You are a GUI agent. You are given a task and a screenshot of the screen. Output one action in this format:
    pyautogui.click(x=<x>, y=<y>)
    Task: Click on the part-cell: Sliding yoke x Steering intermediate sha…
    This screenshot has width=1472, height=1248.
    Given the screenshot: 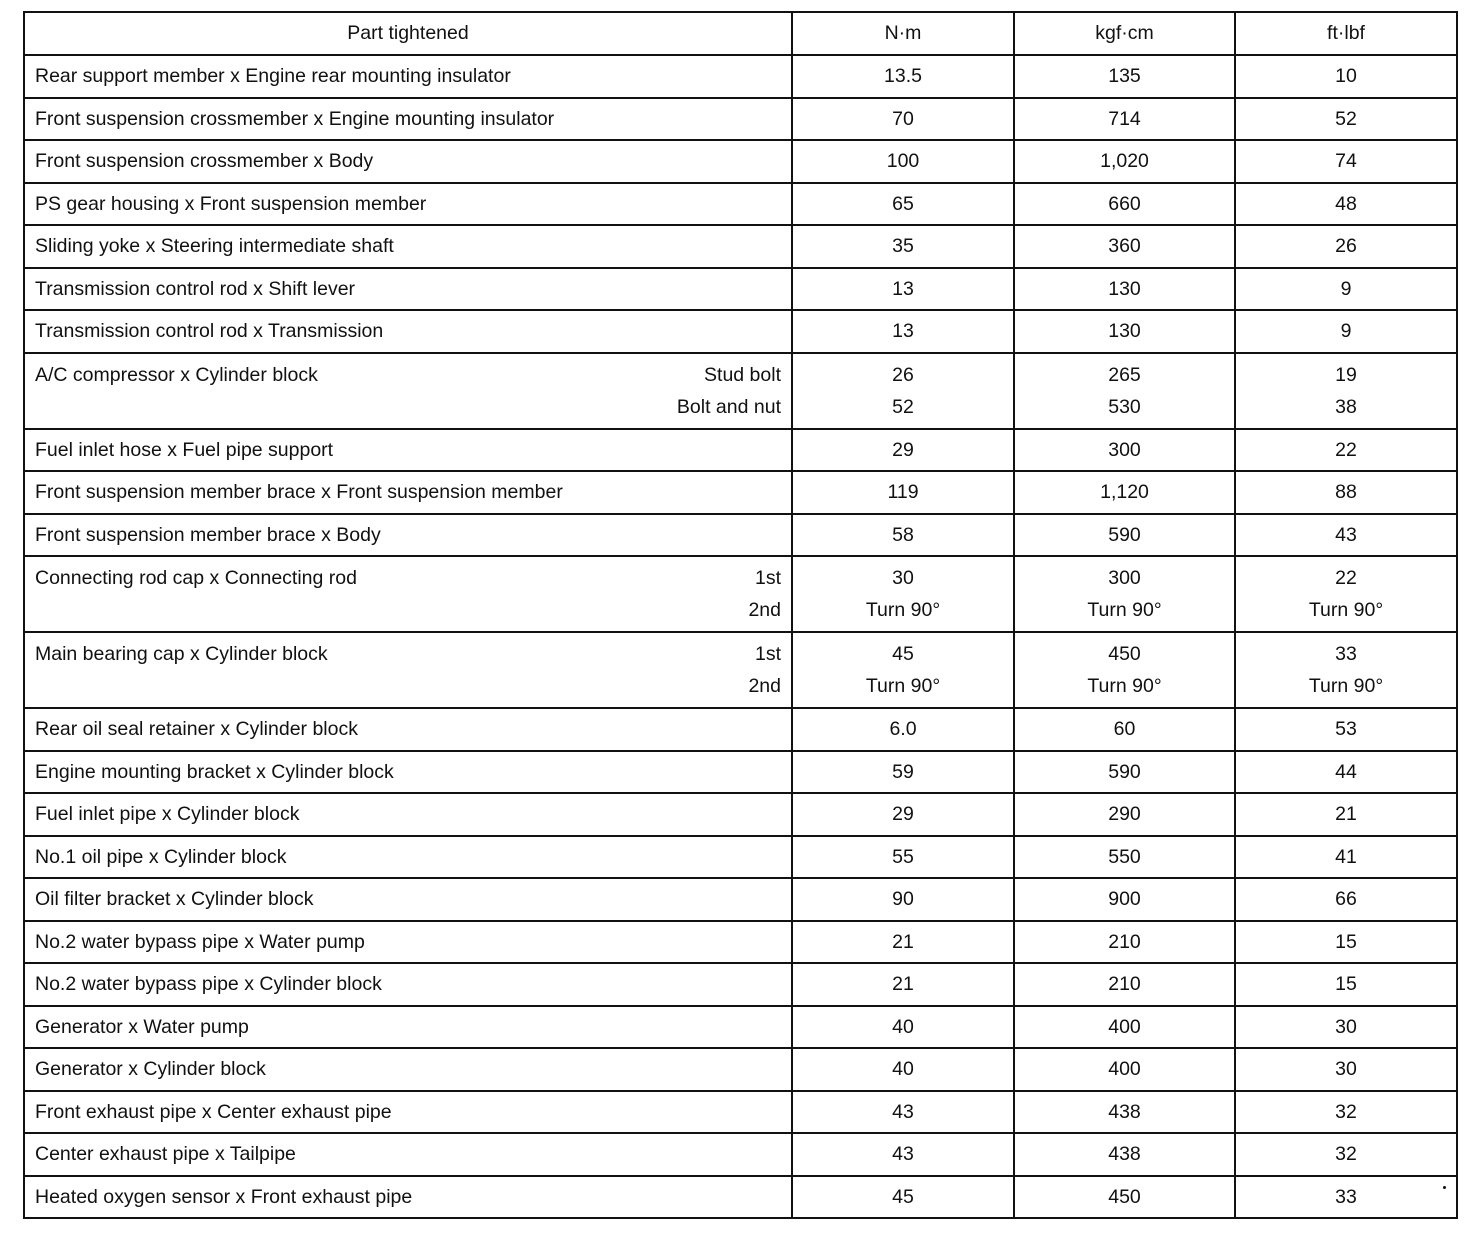 What is the action you would take?
    pyautogui.click(x=408, y=246)
    